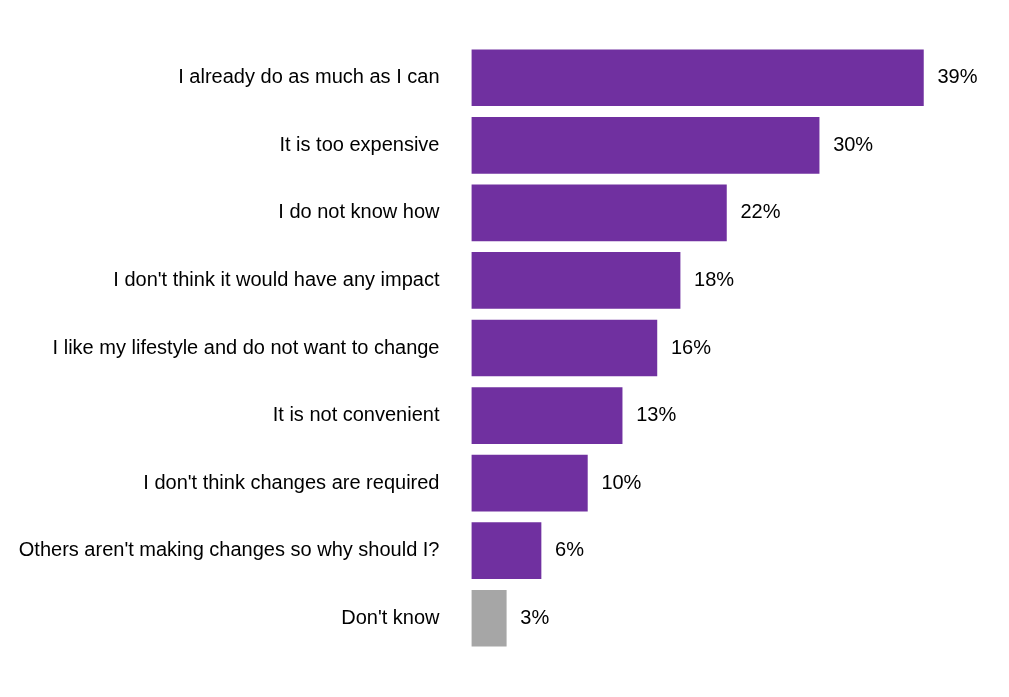 This screenshot has width=1009, height=697. Describe the element at coordinates (691, 346) in the screenshot. I see `data-label: 16%` at that location.